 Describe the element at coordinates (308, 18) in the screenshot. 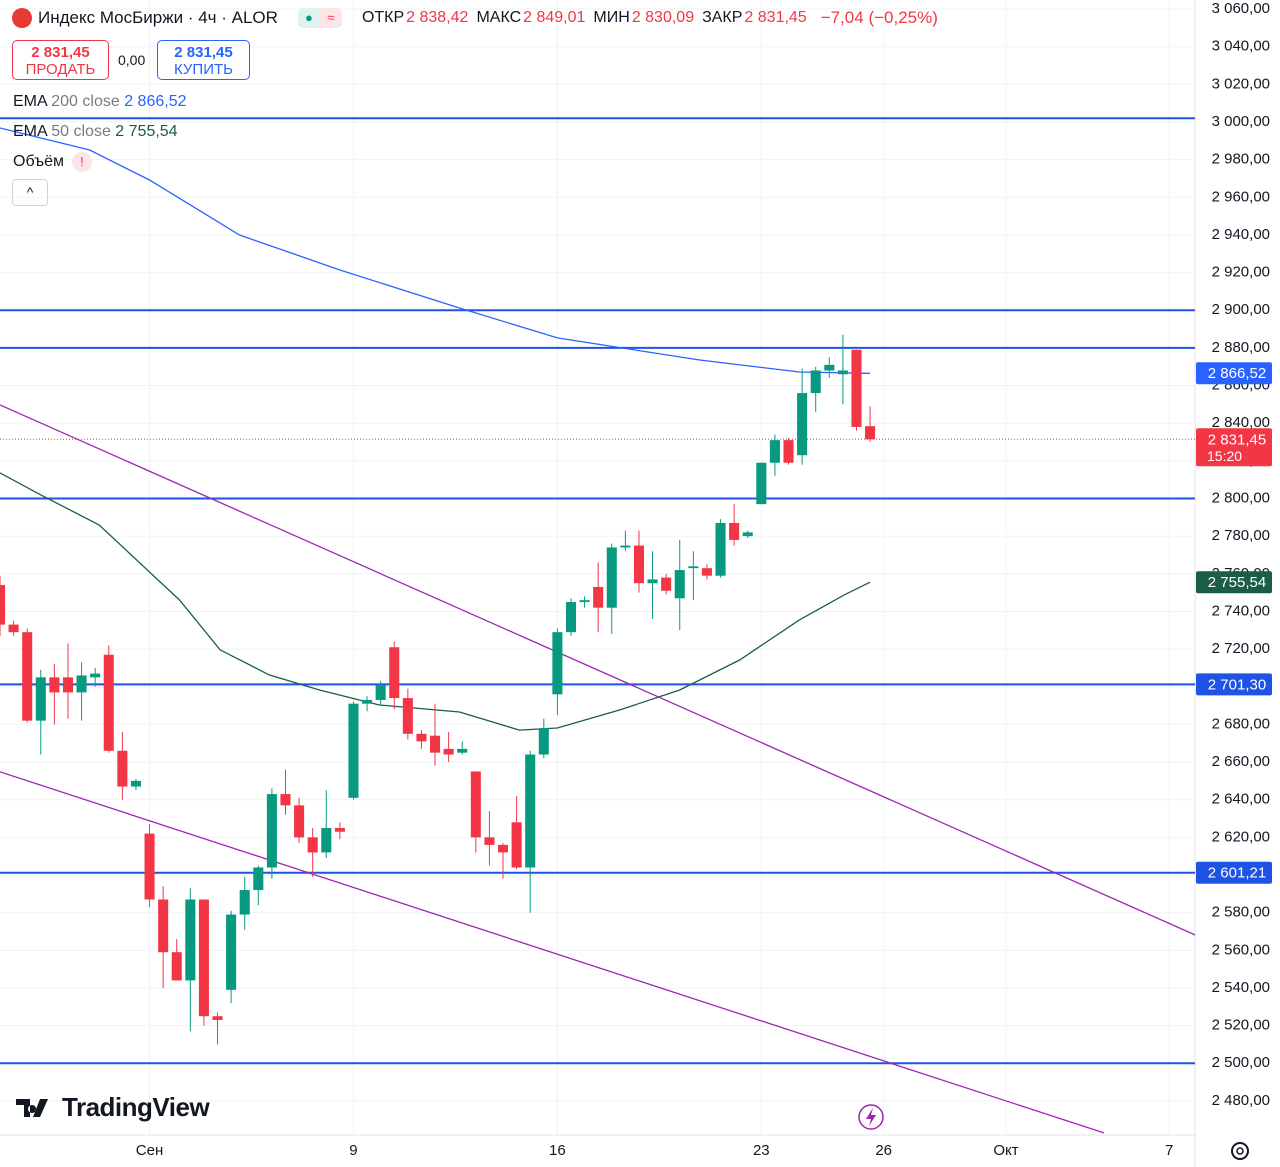

I see `market-status: ●` at that location.